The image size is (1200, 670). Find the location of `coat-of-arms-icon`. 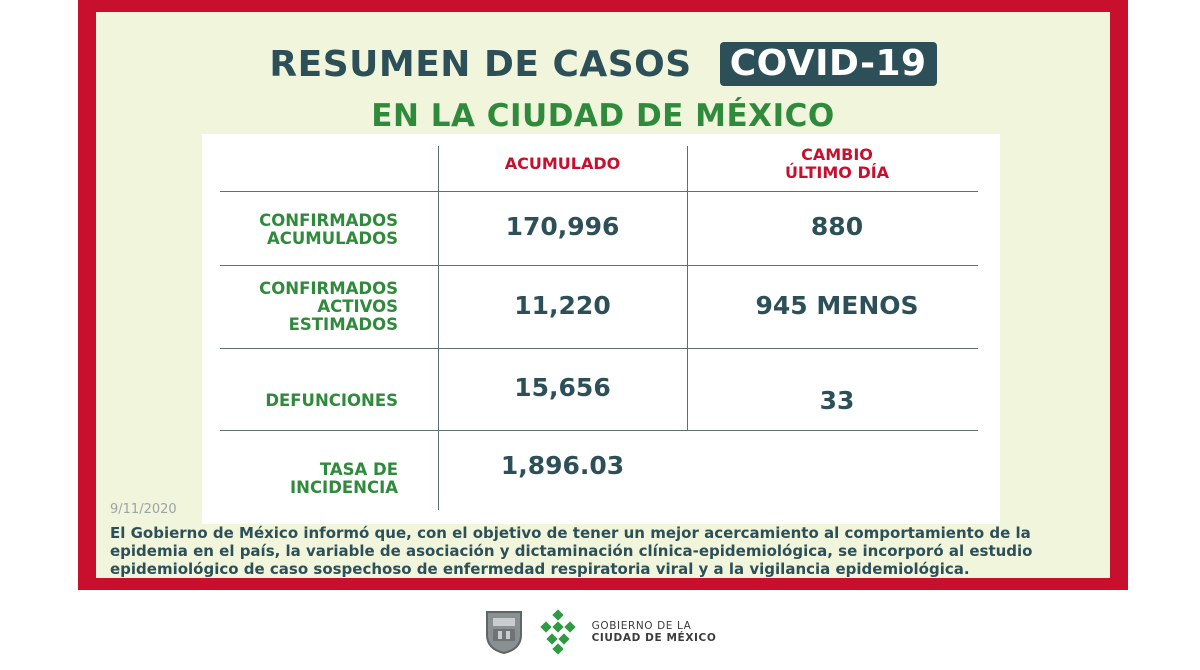

coat-of-arms-icon is located at coordinates (504, 632).